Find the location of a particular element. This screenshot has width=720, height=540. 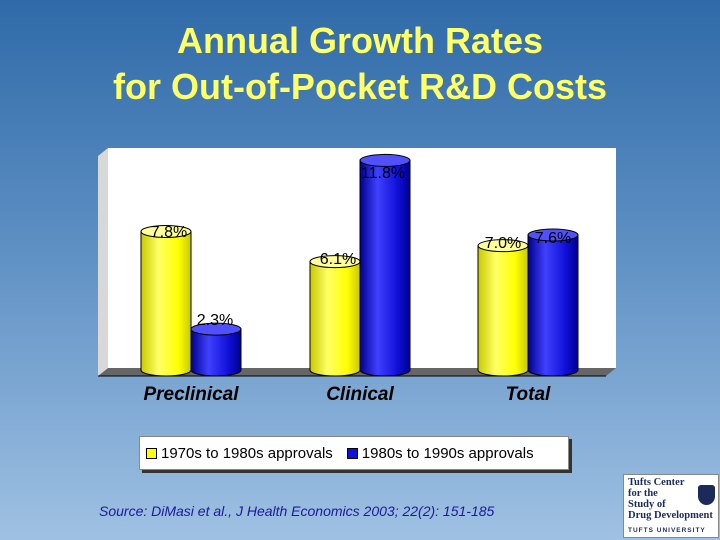

plot-side-wall is located at coordinates (103, 262).